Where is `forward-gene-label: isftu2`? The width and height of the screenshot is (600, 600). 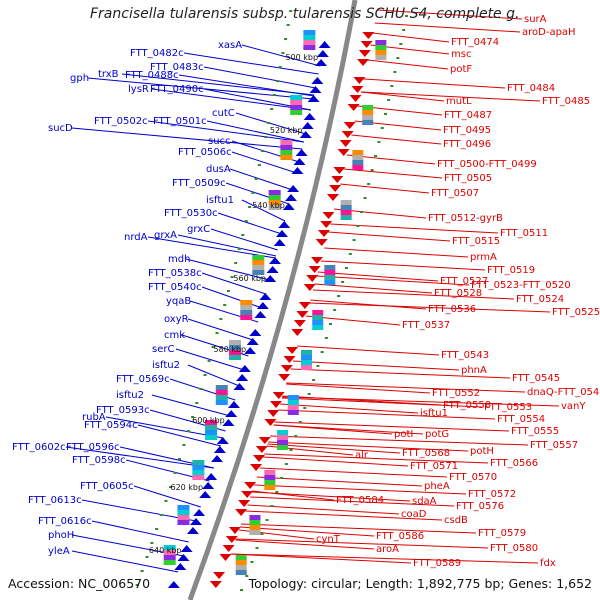 forward-gene-label: isftu2 is located at coordinates (166, 365).